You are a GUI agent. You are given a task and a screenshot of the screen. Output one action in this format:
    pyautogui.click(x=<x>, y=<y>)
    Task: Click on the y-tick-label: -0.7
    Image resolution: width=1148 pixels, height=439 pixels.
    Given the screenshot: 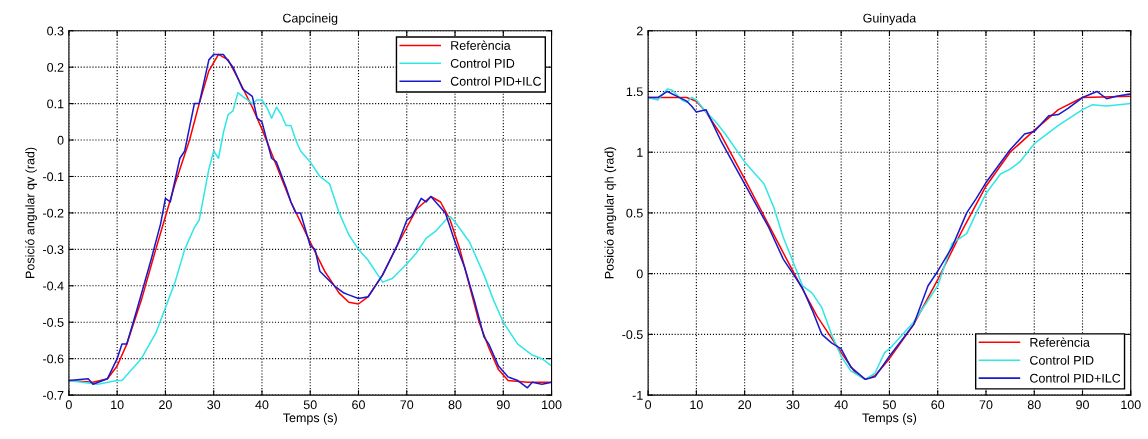 What is the action you would take?
    pyautogui.click(x=53, y=395)
    